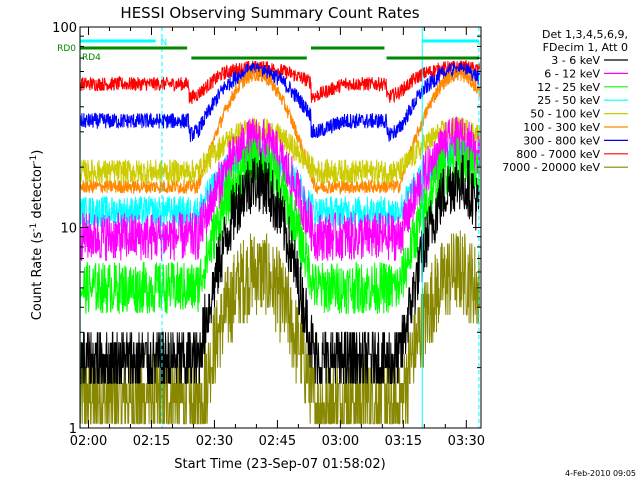 This screenshot has width=640, height=480. What do you see at coordinates (37, 193) in the screenshot?
I see `y-axis-label-part2: detector` at bounding box center [37, 193].